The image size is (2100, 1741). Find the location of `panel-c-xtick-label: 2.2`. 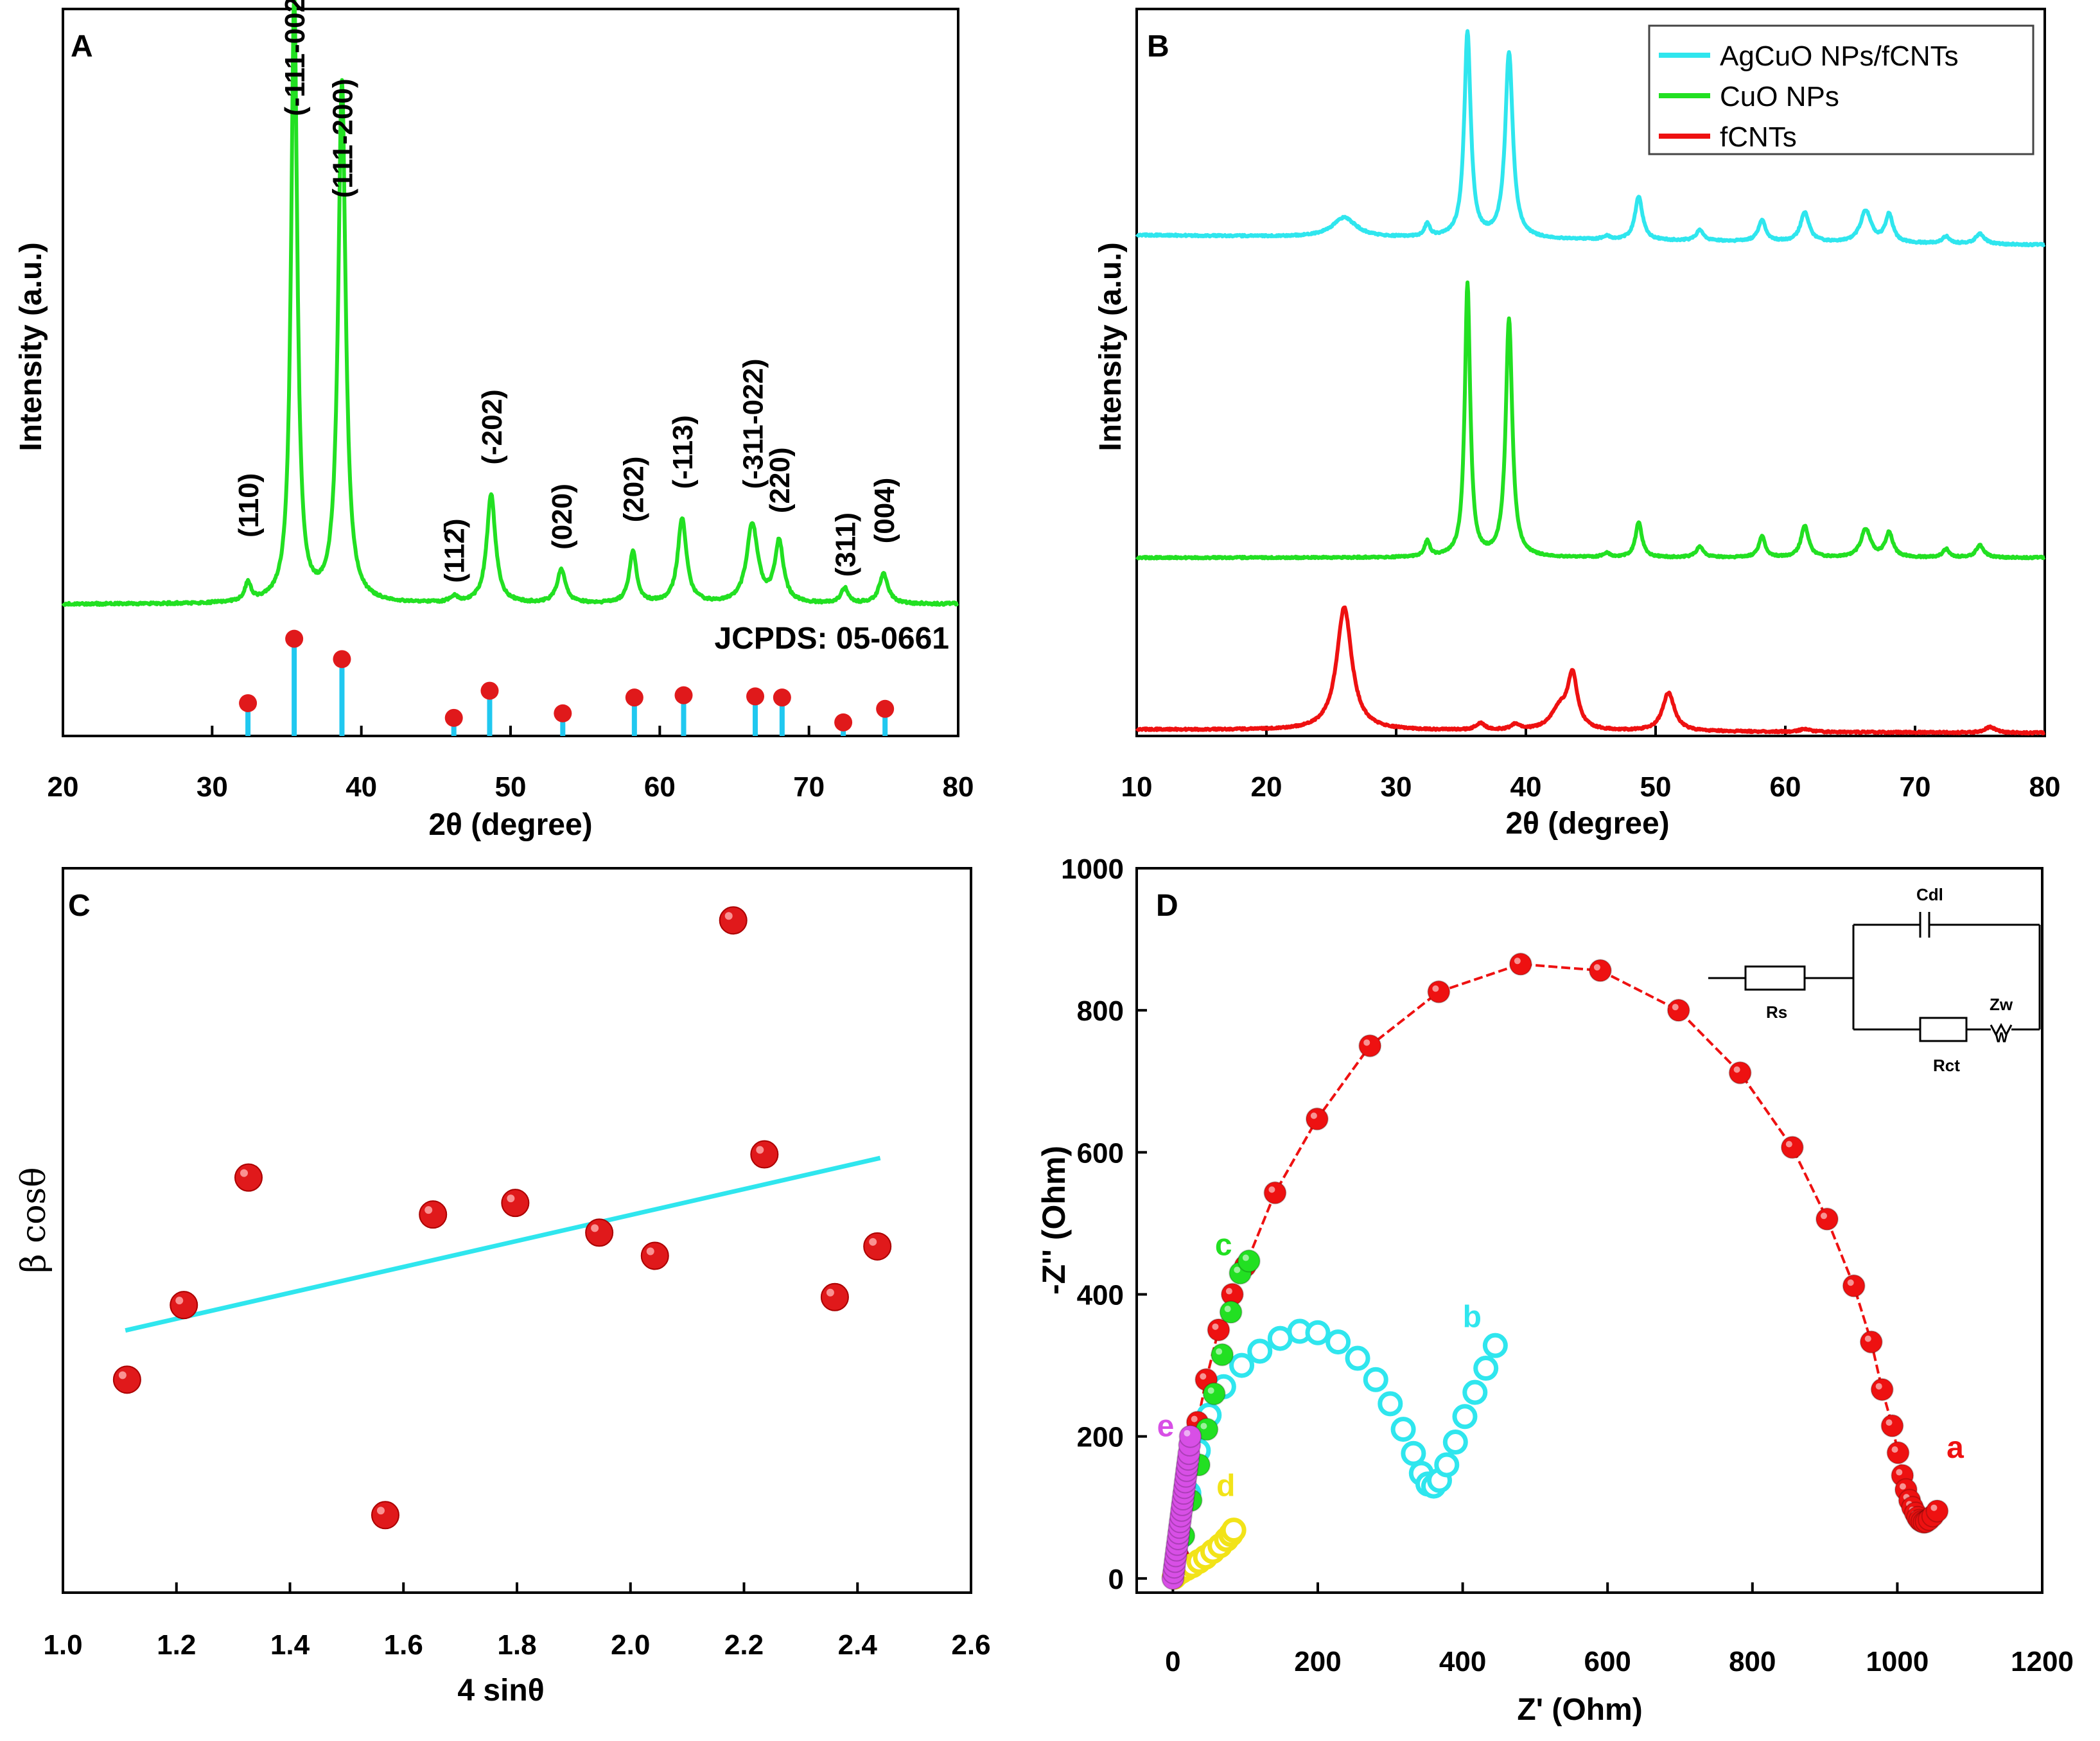

panel-c-xtick-label: 2.2 is located at coordinates (744, 1645).